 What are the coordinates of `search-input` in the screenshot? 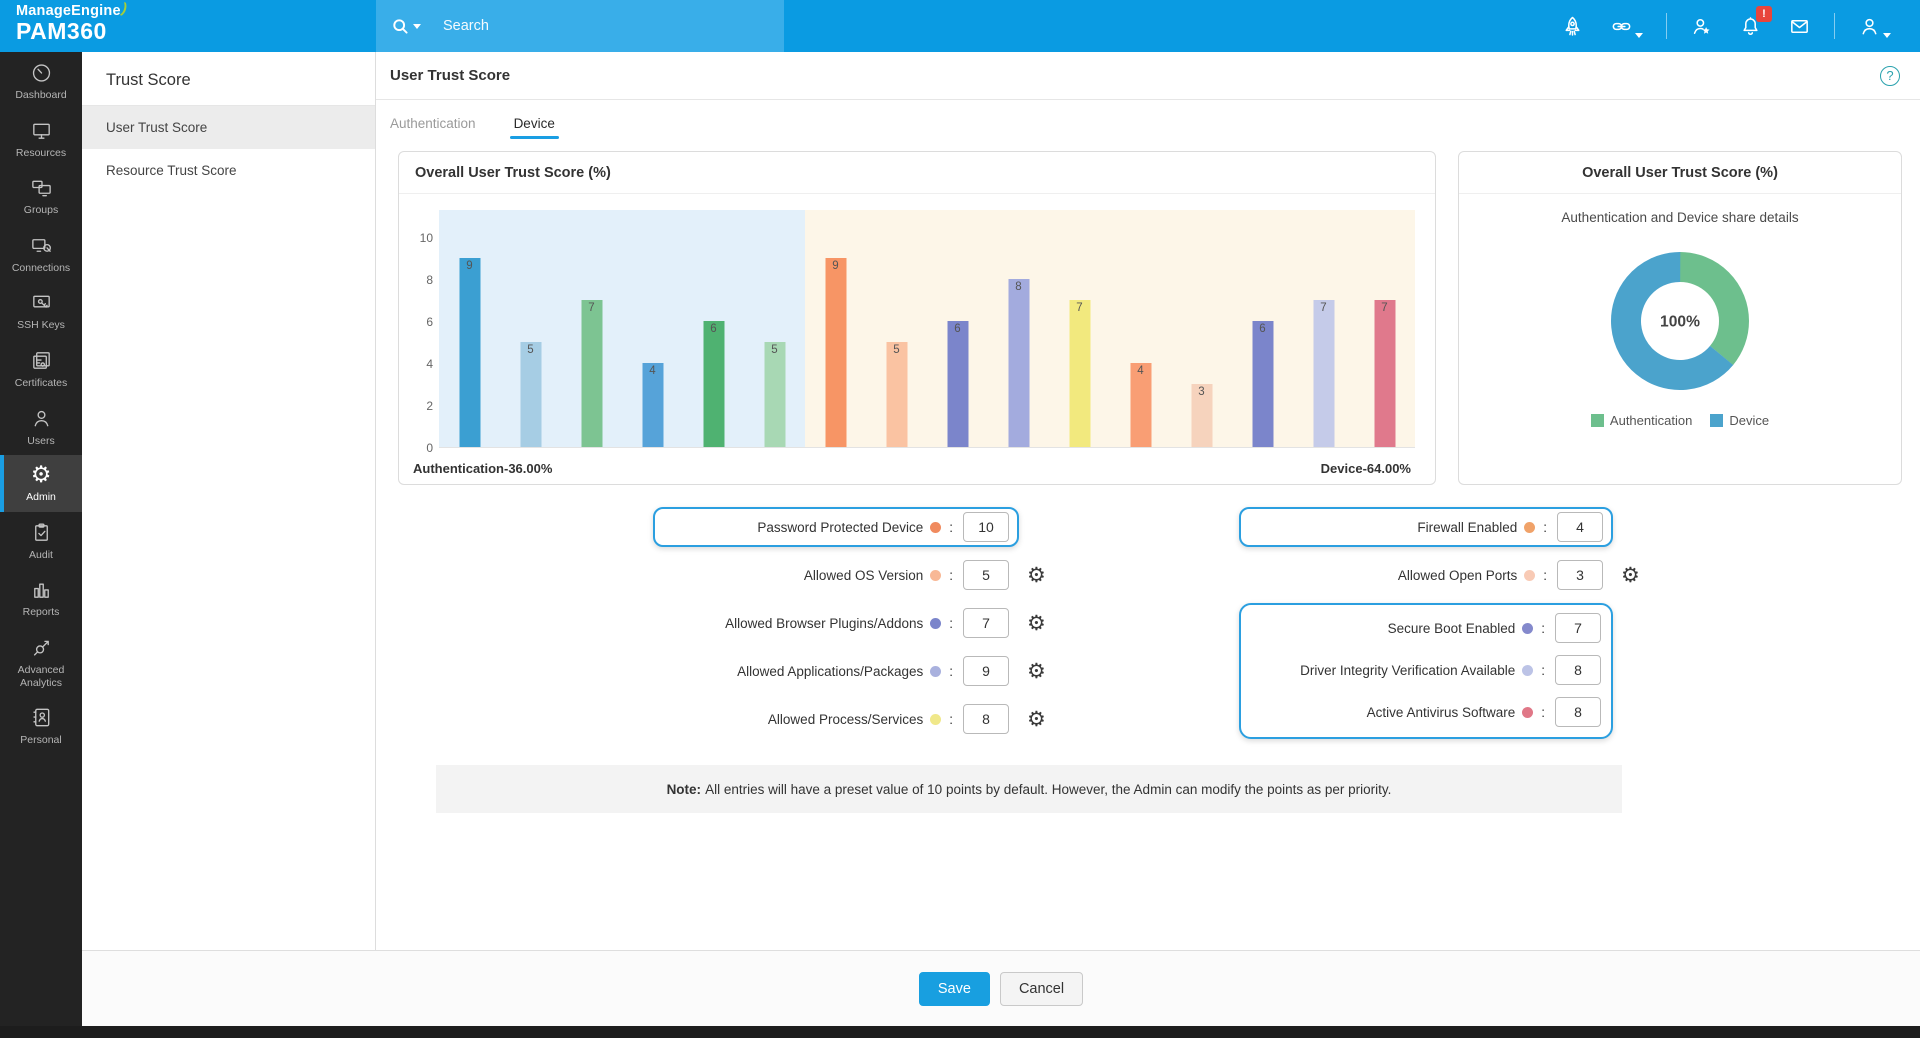 It's located at (593, 26).